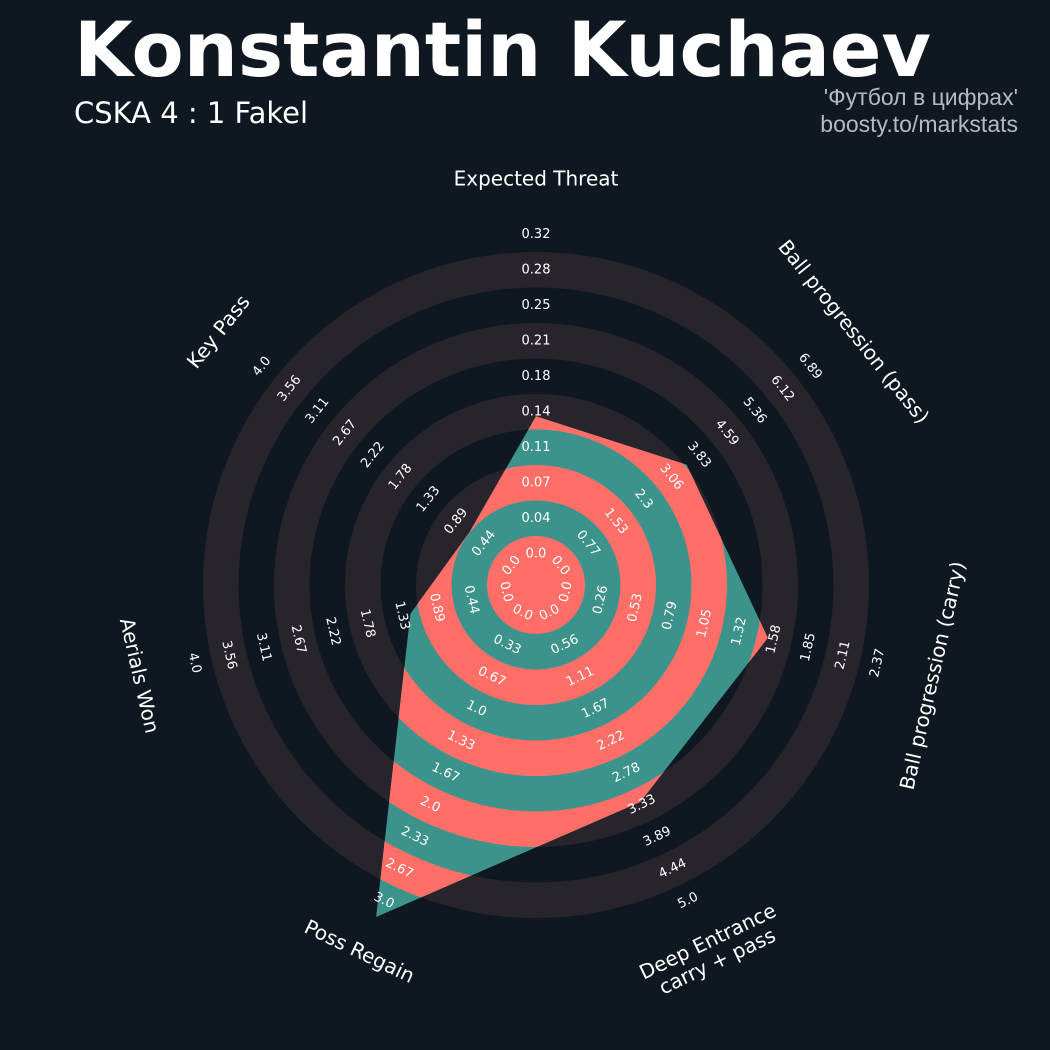 The height and width of the screenshot is (1050, 1050). I want to click on tick-label: 1.32, so click(739, 632).